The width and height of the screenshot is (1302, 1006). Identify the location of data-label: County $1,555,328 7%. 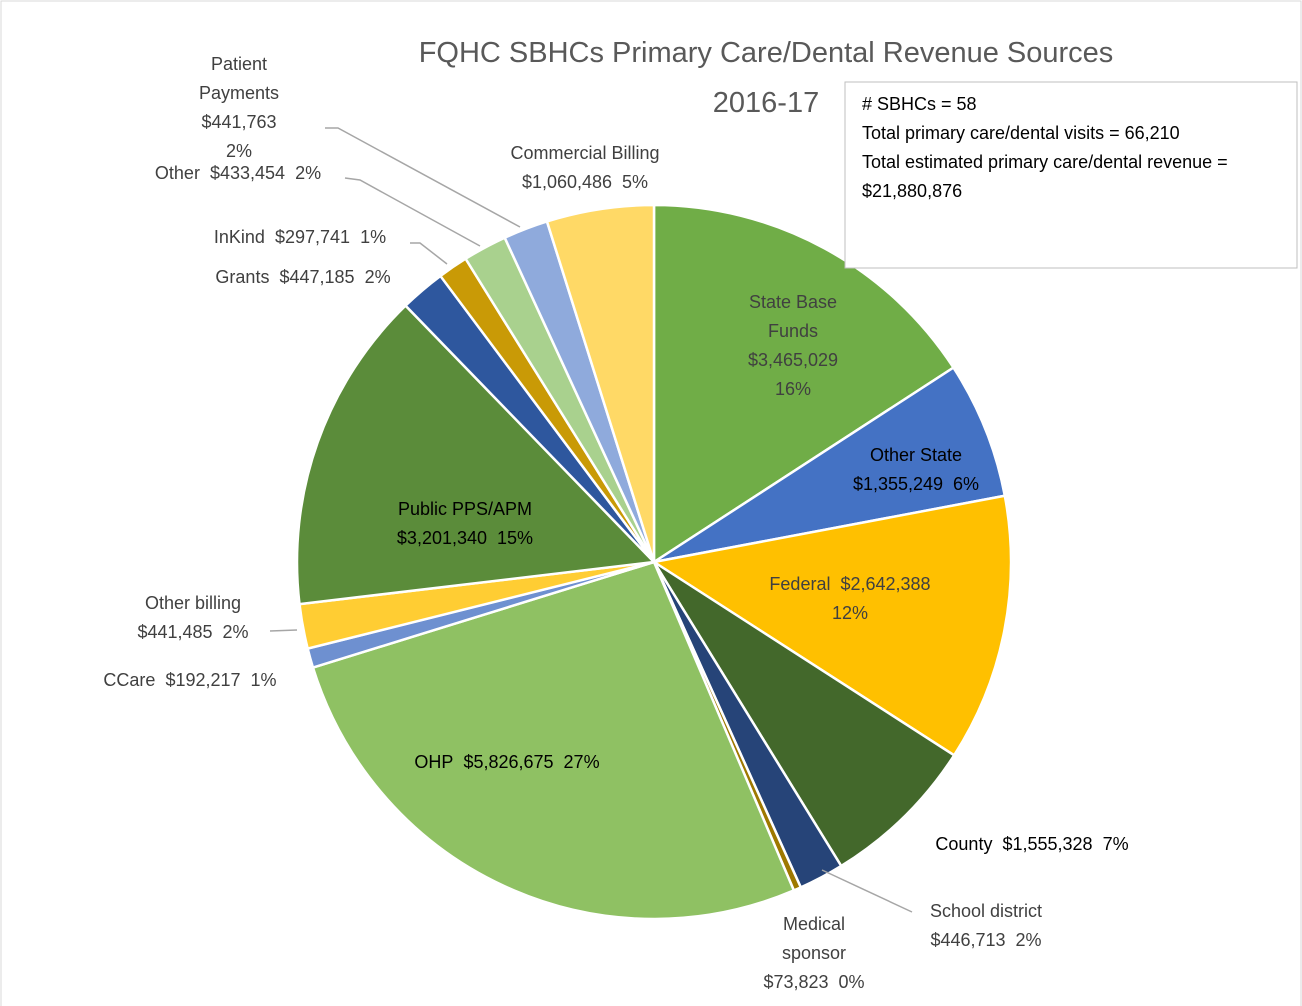
(1032, 844).